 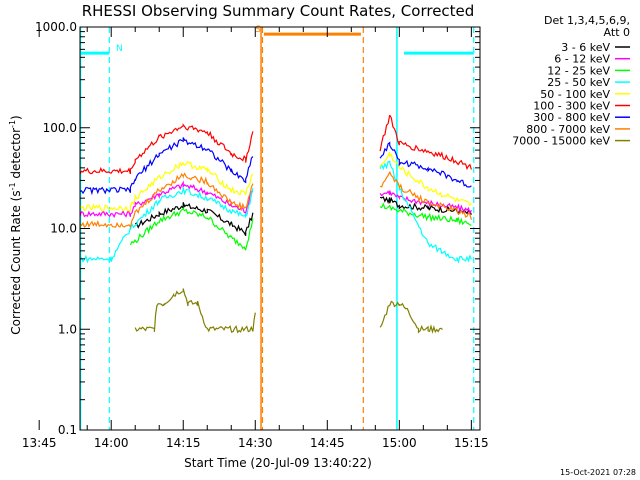 I want to click on y-axis-label-suffix: ), so click(x=16, y=117).